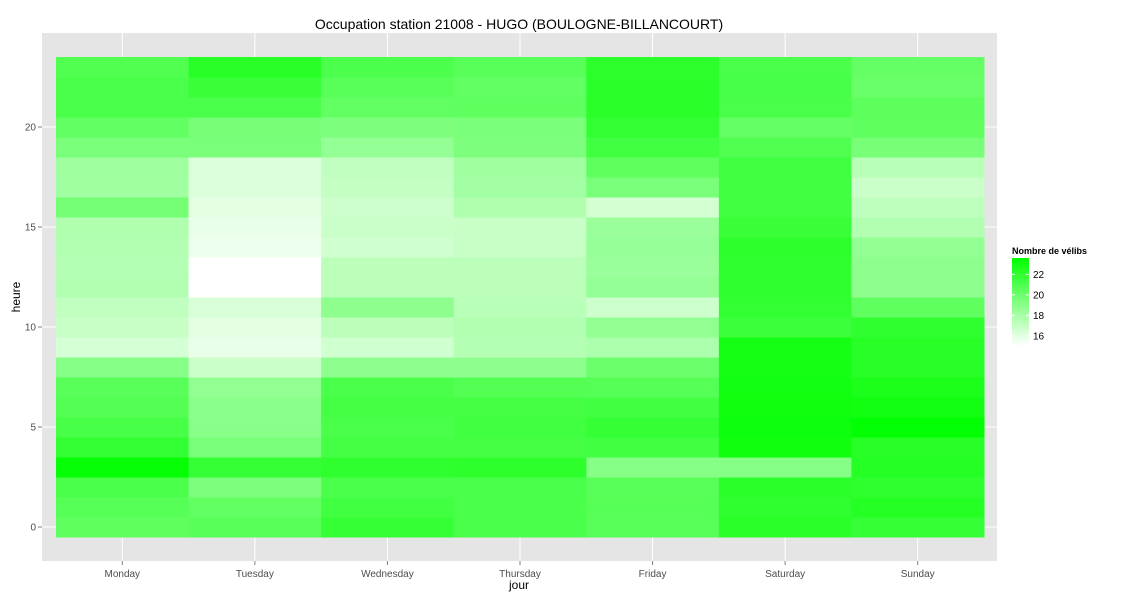 Image resolution: width=1125 pixels, height=600 pixels. I want to click on x-tick-label: Wednesday, so click(387, 574).